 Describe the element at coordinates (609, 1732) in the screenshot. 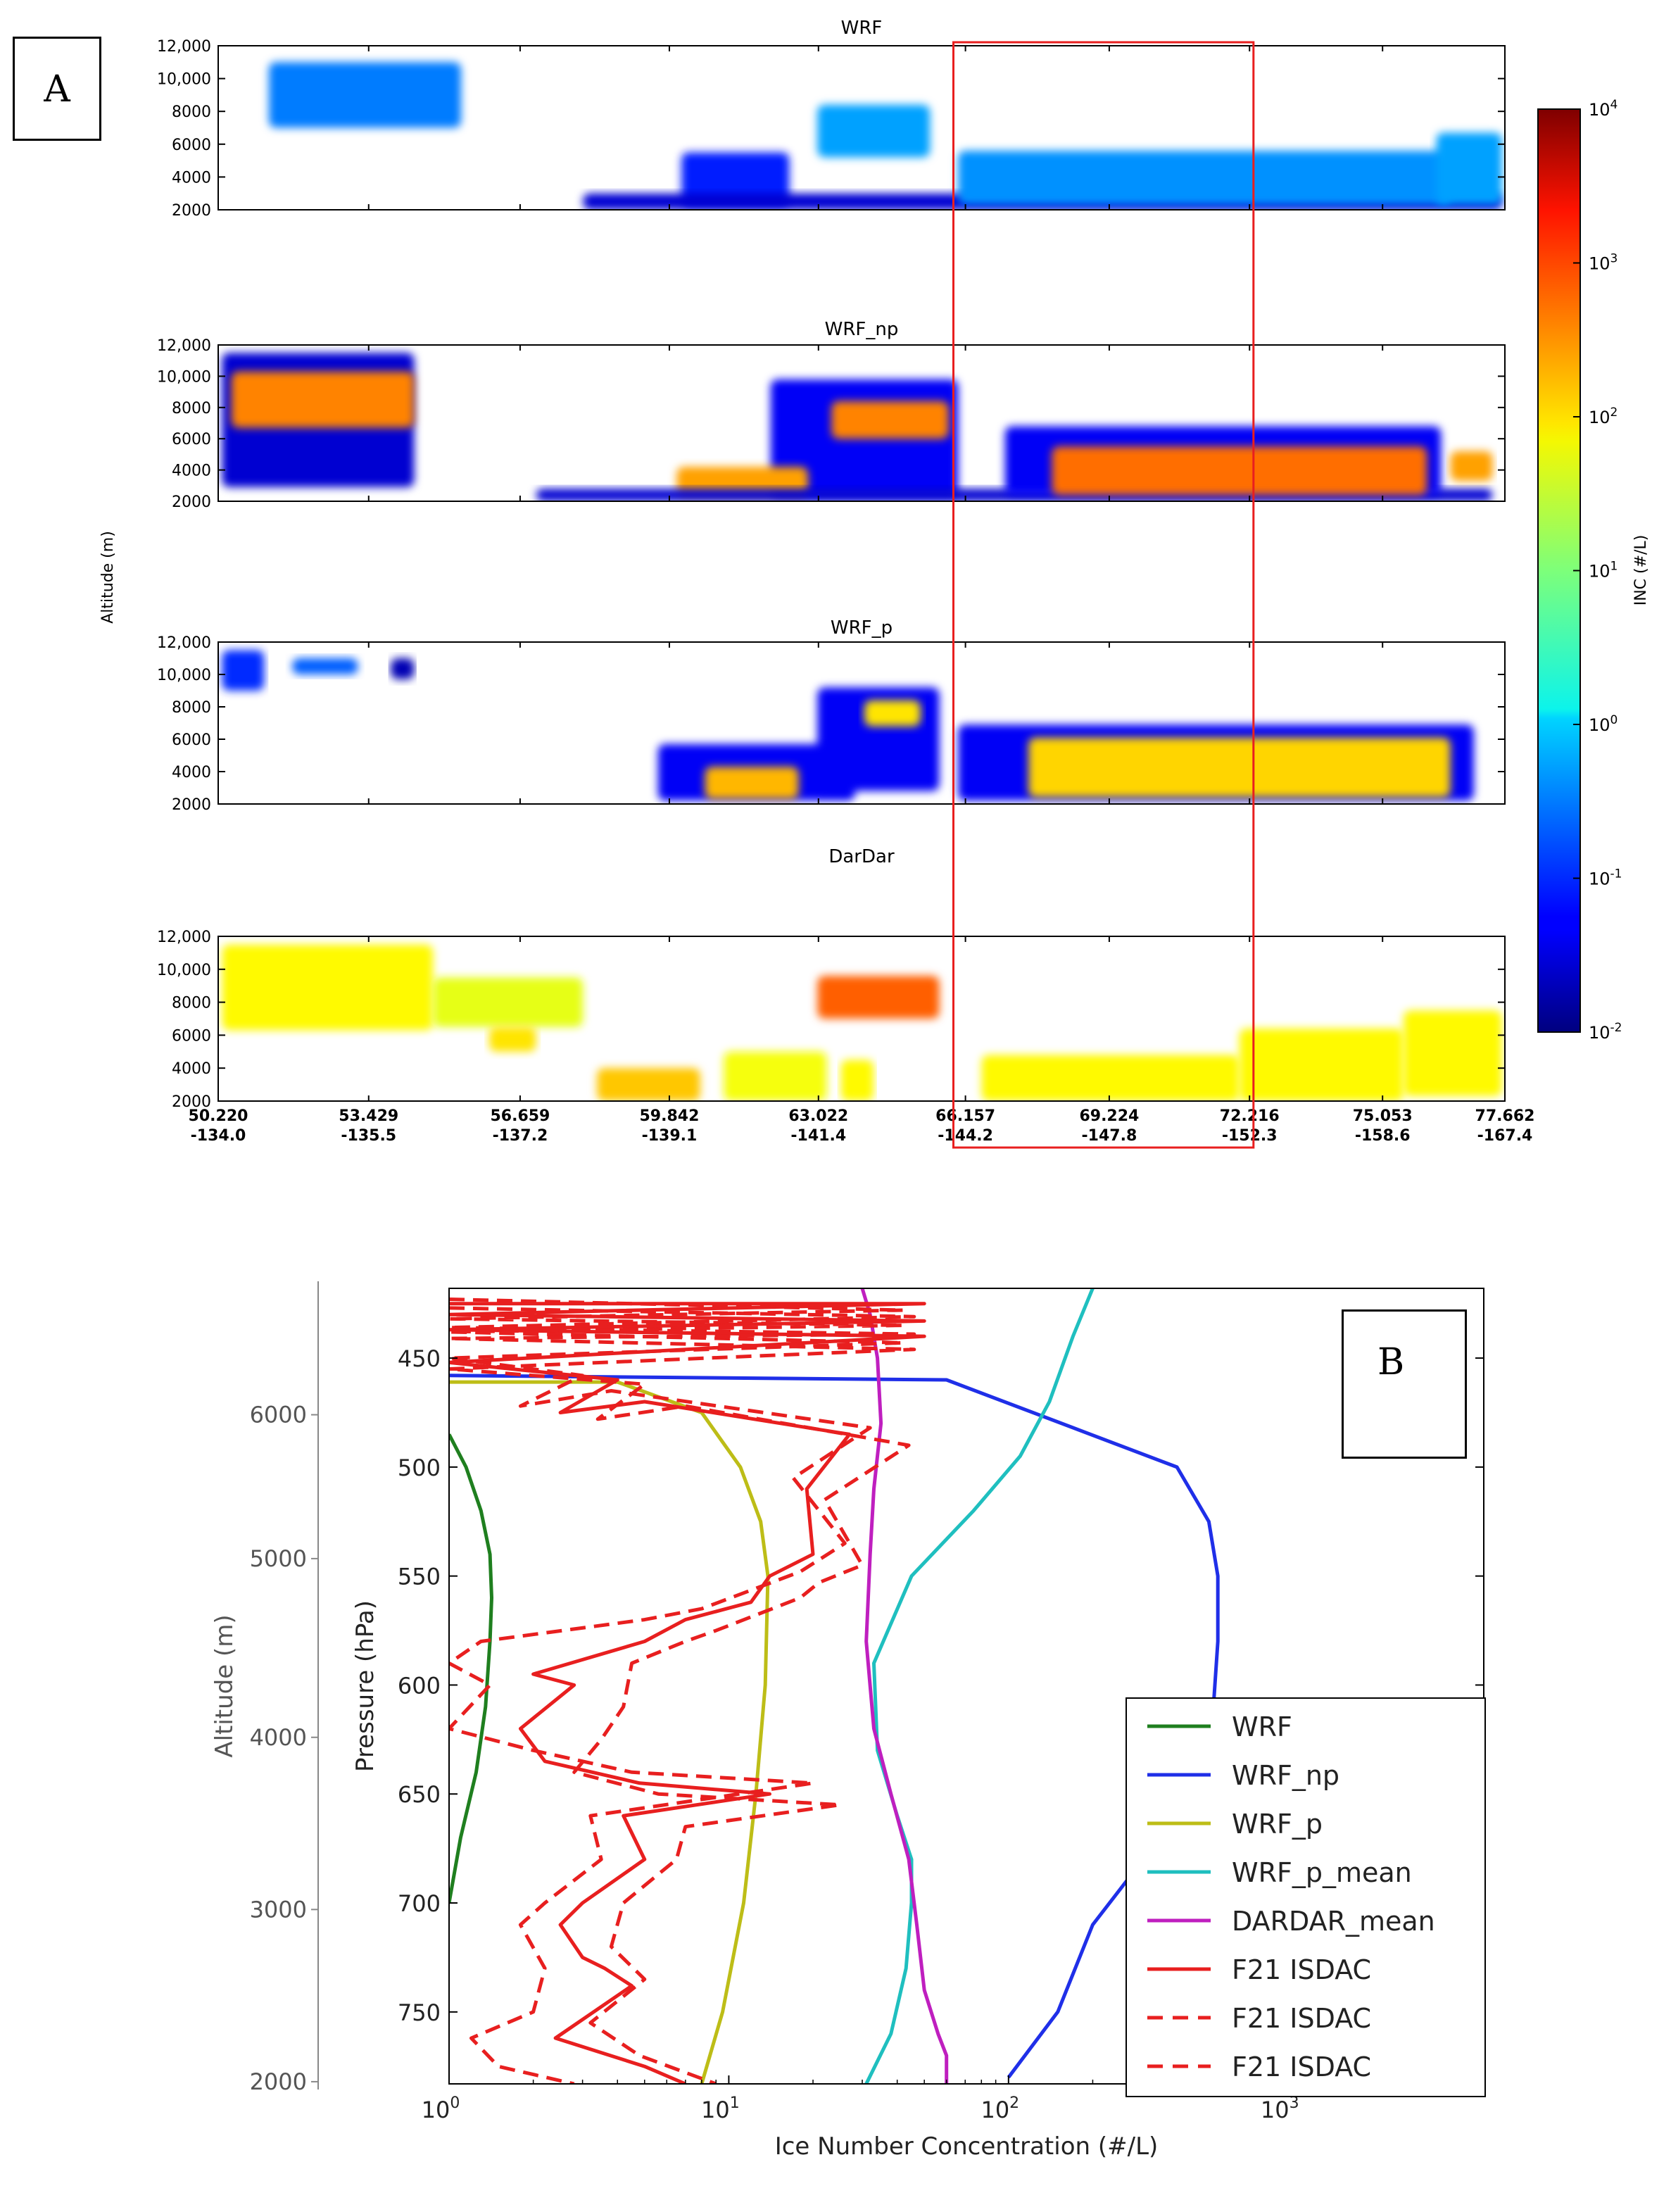

I see `series-line-wrf-p` at that location.